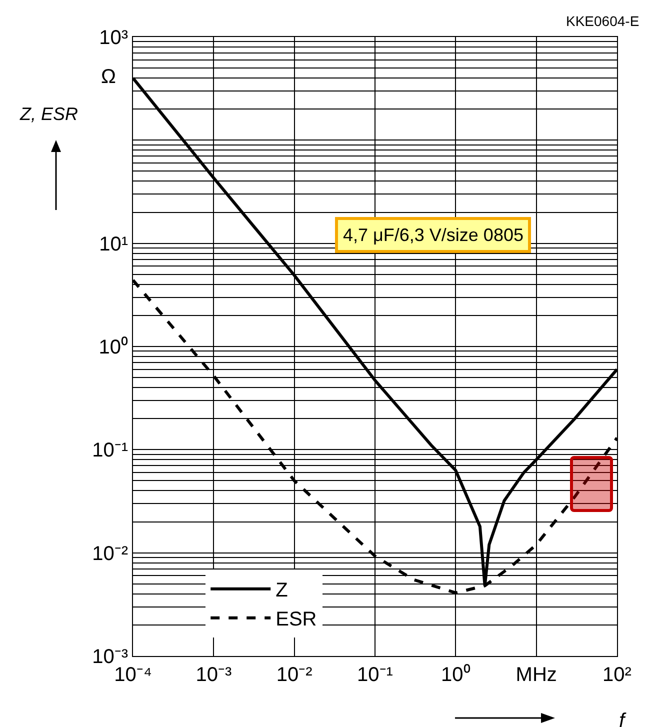 The height and width of the screenshot is (727, 651). I want to click on x-tick-label: 10⁻², so click(294, 675).